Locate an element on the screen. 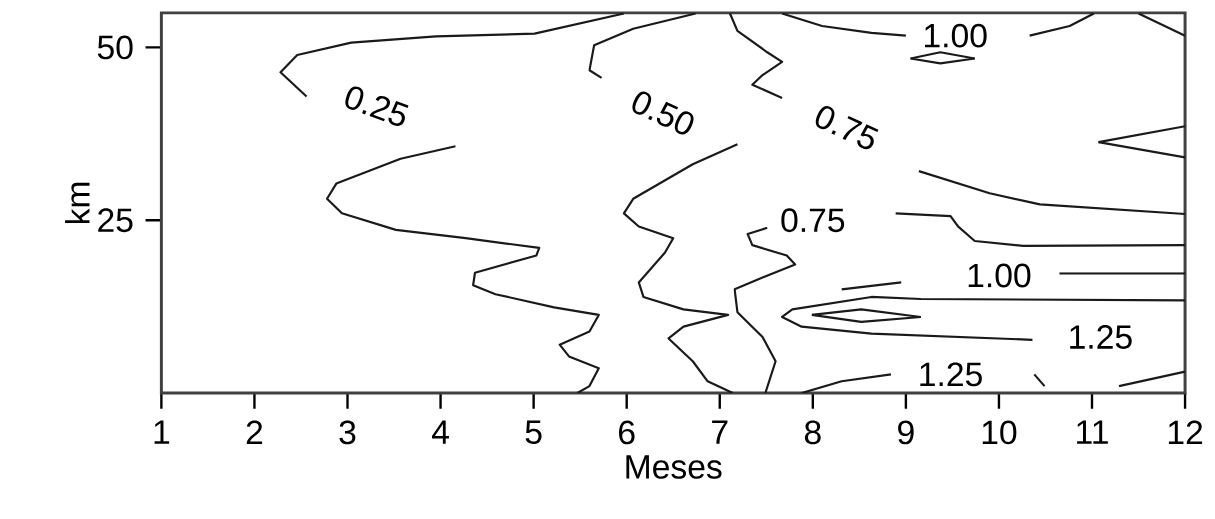 The image size is (1215, 519). annotation: 0.50 is located at coordinates (663, 113).